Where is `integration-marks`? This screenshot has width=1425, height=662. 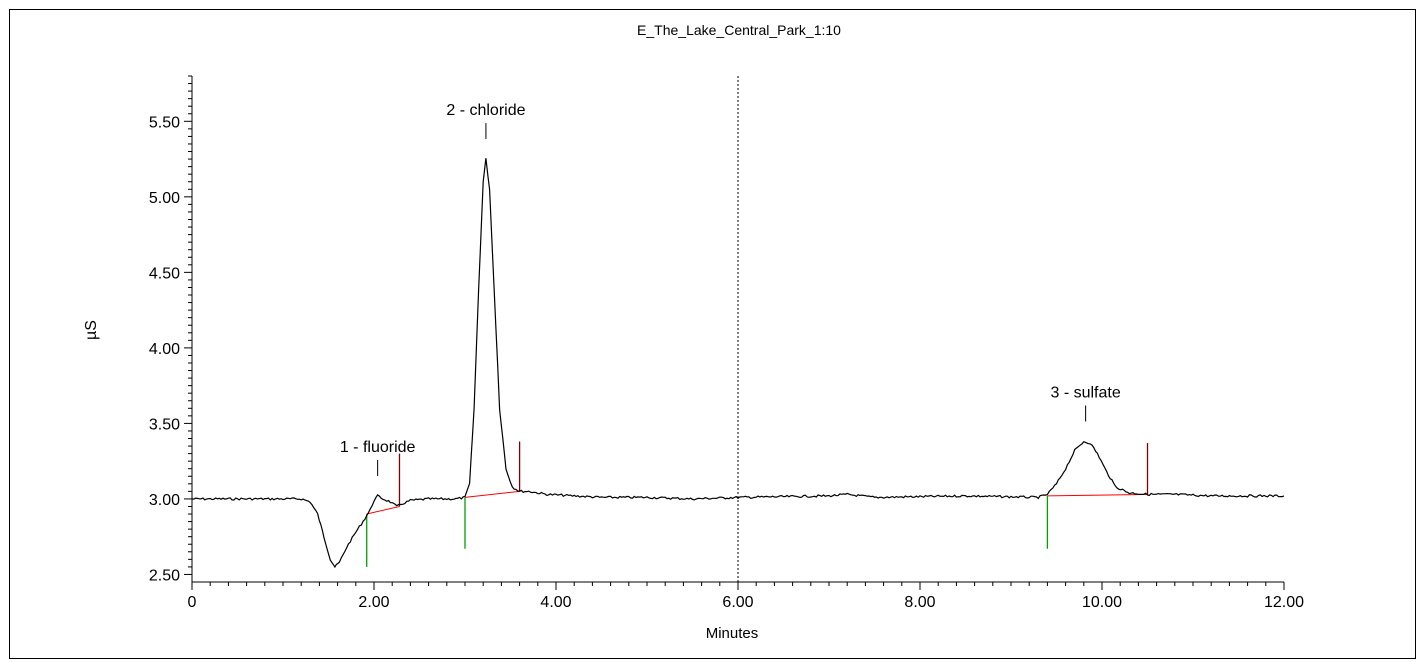
integration-marks is located at coordinates (757, 504).